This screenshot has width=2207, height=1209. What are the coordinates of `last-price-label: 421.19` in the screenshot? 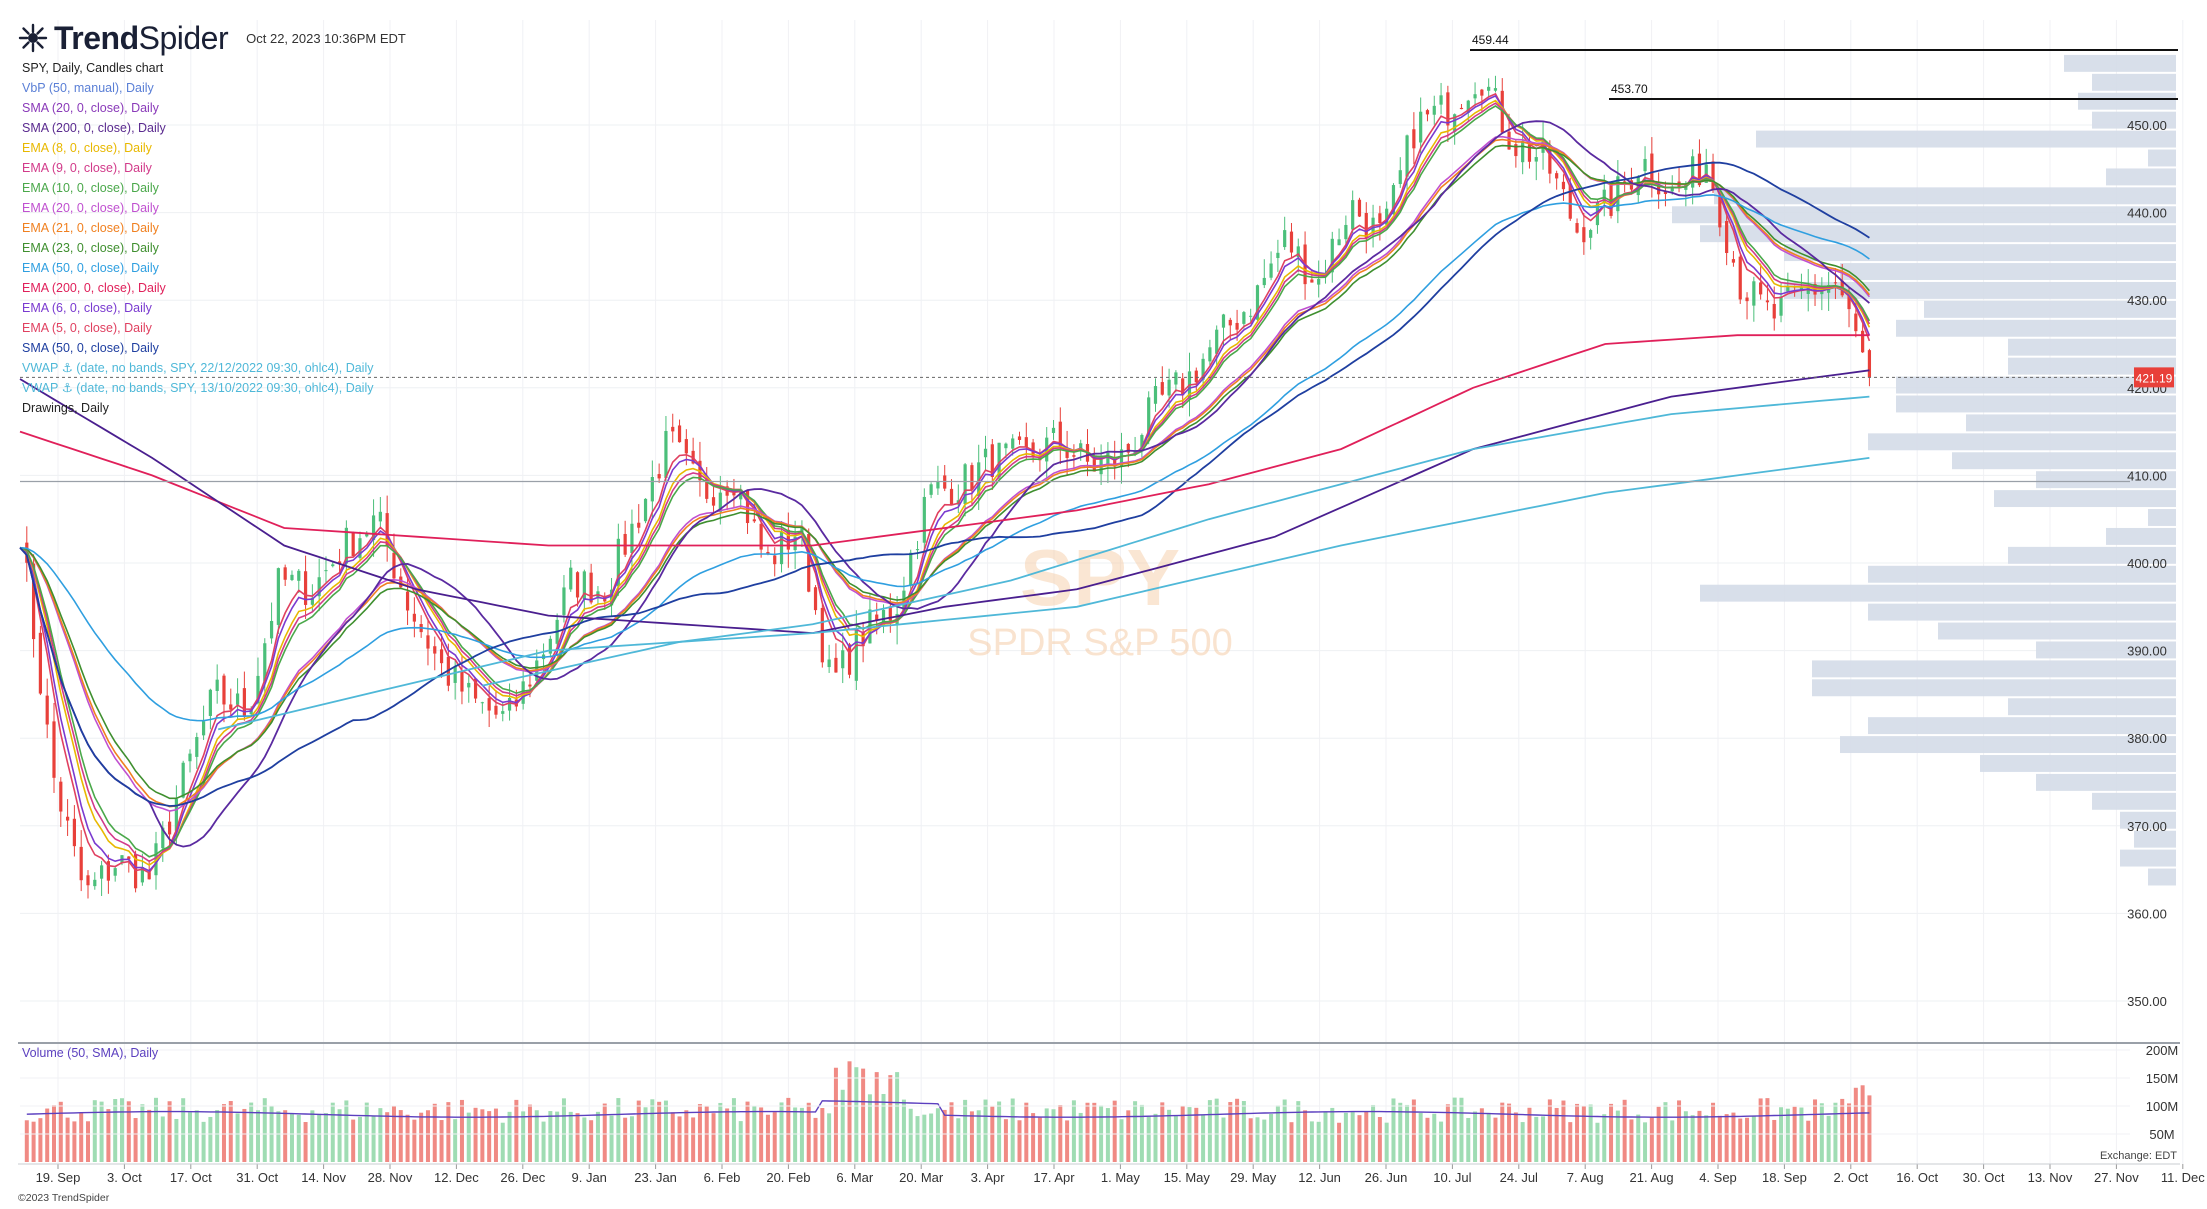 It's located at (2154, 378).